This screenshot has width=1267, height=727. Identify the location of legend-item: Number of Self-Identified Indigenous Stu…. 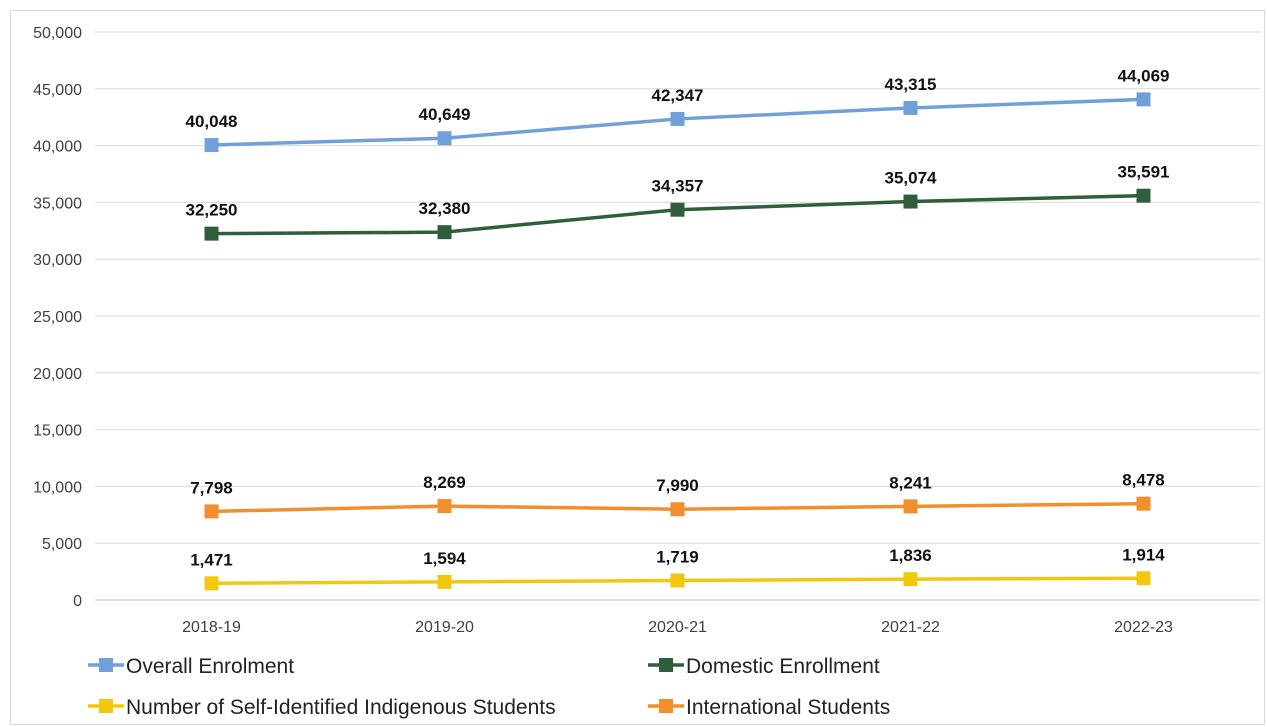
(322, 707).